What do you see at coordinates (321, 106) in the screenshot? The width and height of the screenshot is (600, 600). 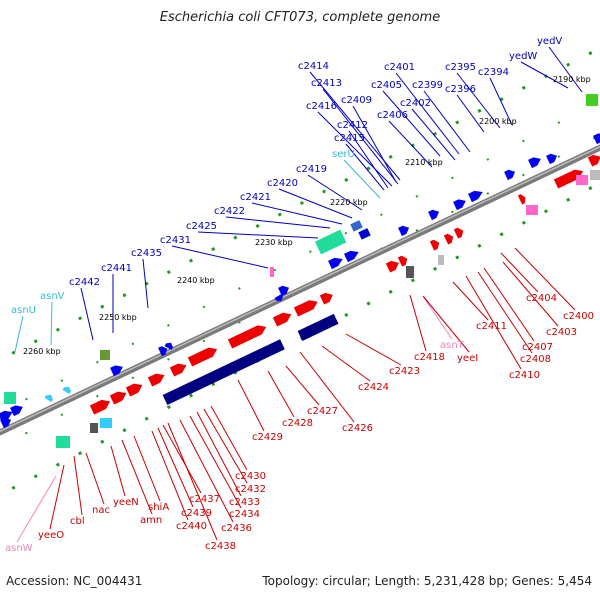 I see `gene-label: c2416` at bounding box center [321, 106].